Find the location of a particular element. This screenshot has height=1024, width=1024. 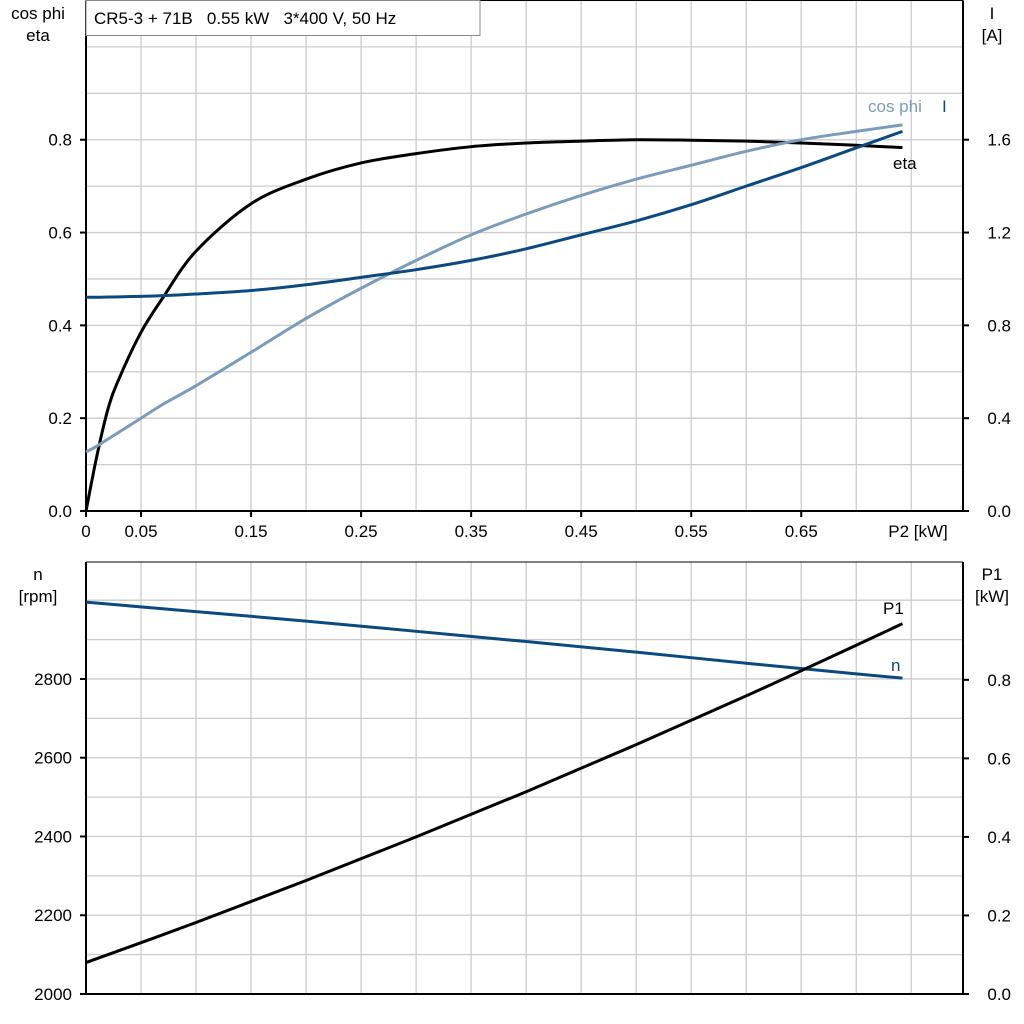

series-label-i: I is located at coordinates (944, 106).